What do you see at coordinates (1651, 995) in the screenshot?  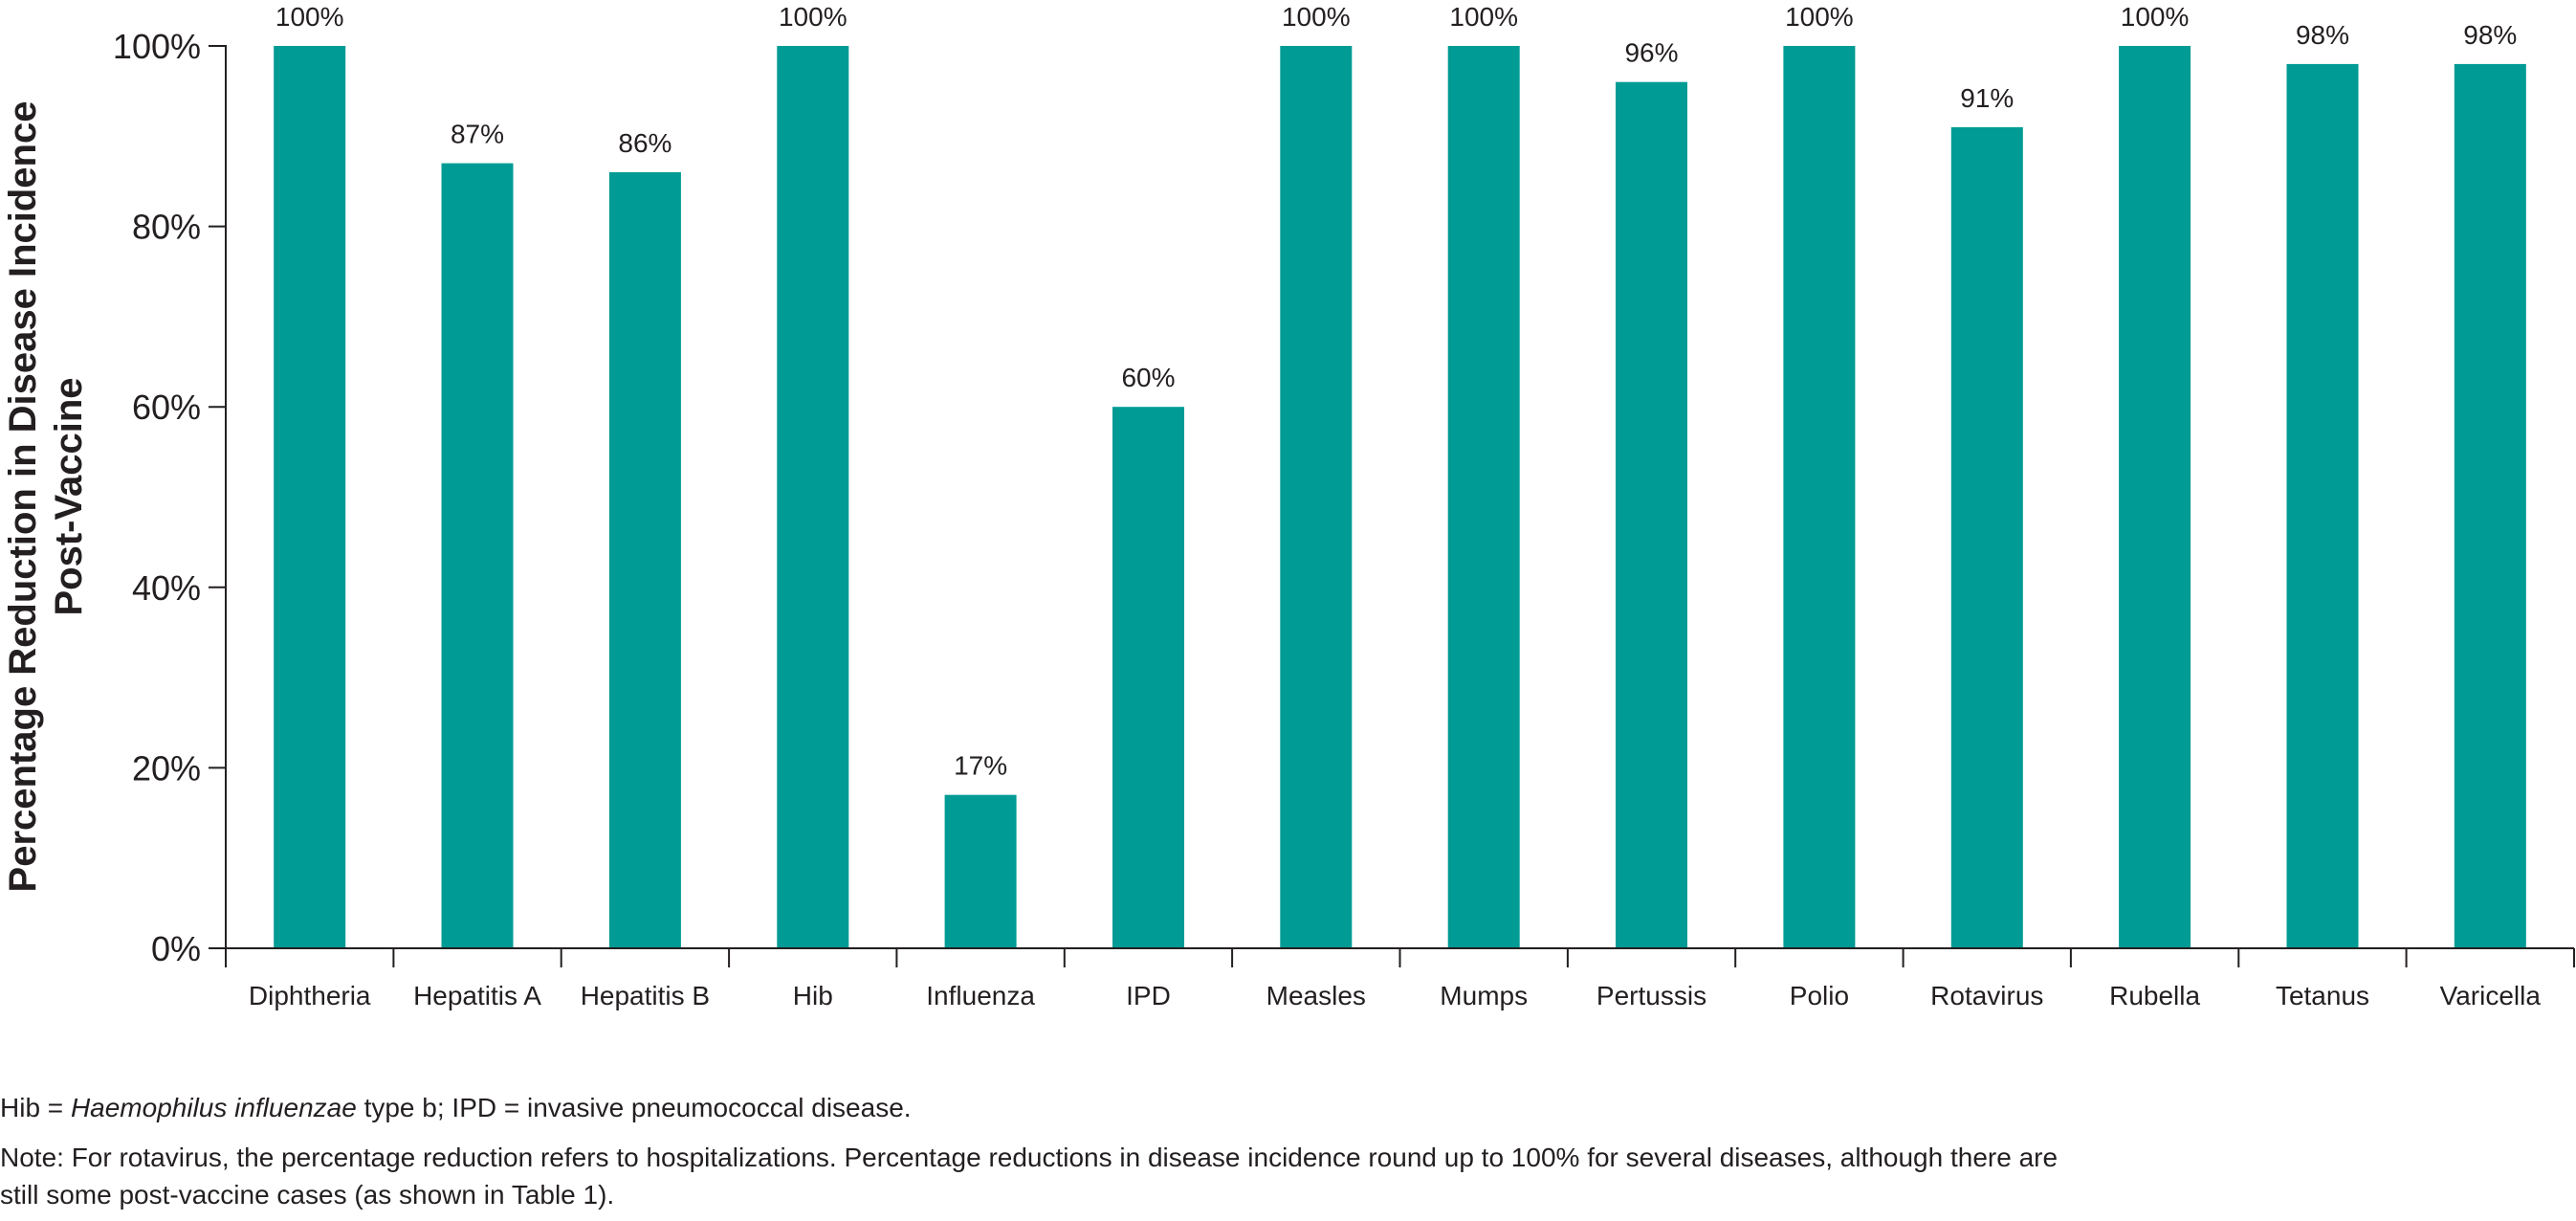 I see `x-tick-label: Pertussis` at bounding box center [1651, 995].